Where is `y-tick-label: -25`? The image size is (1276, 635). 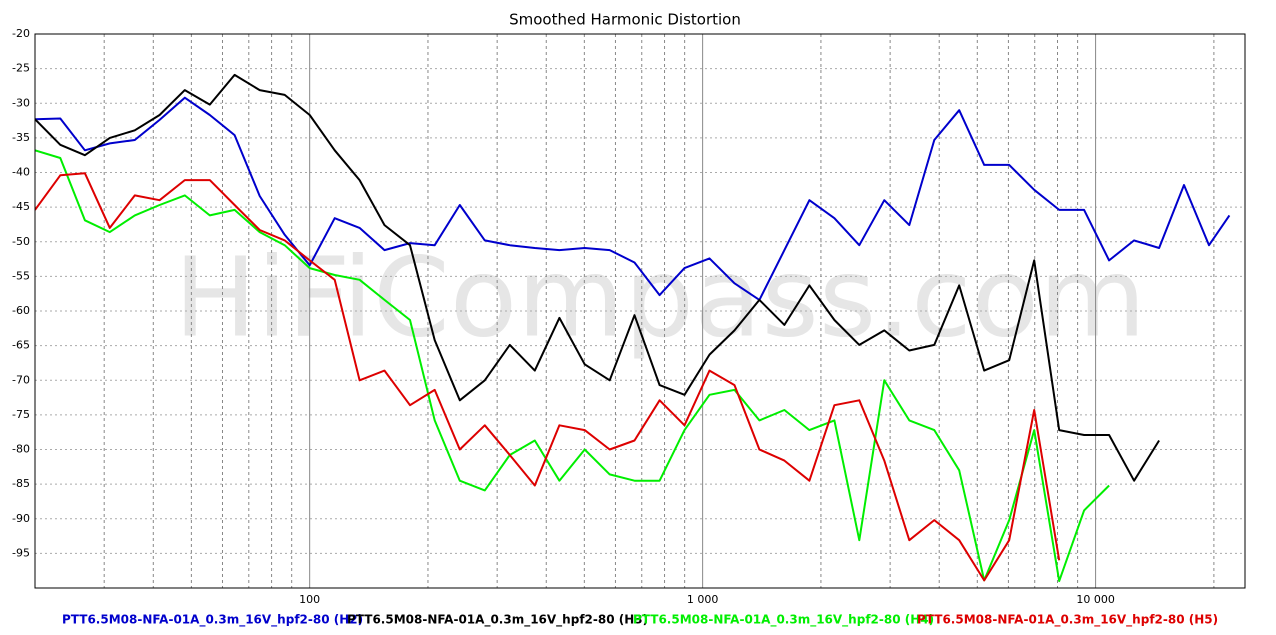 y-tick-label: -25 is located at coordinates (21, 68).